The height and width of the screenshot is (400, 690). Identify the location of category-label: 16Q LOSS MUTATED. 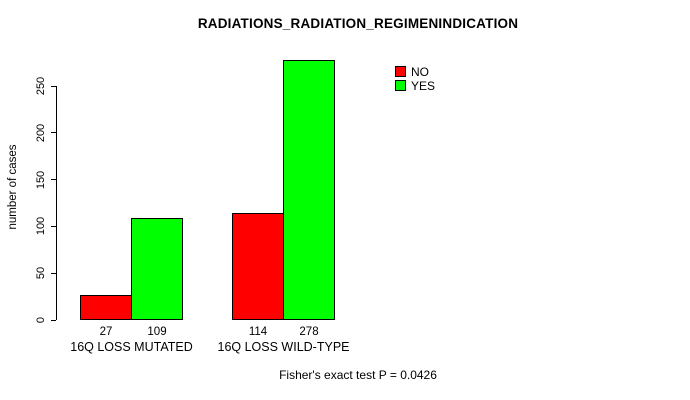
(131, 347).